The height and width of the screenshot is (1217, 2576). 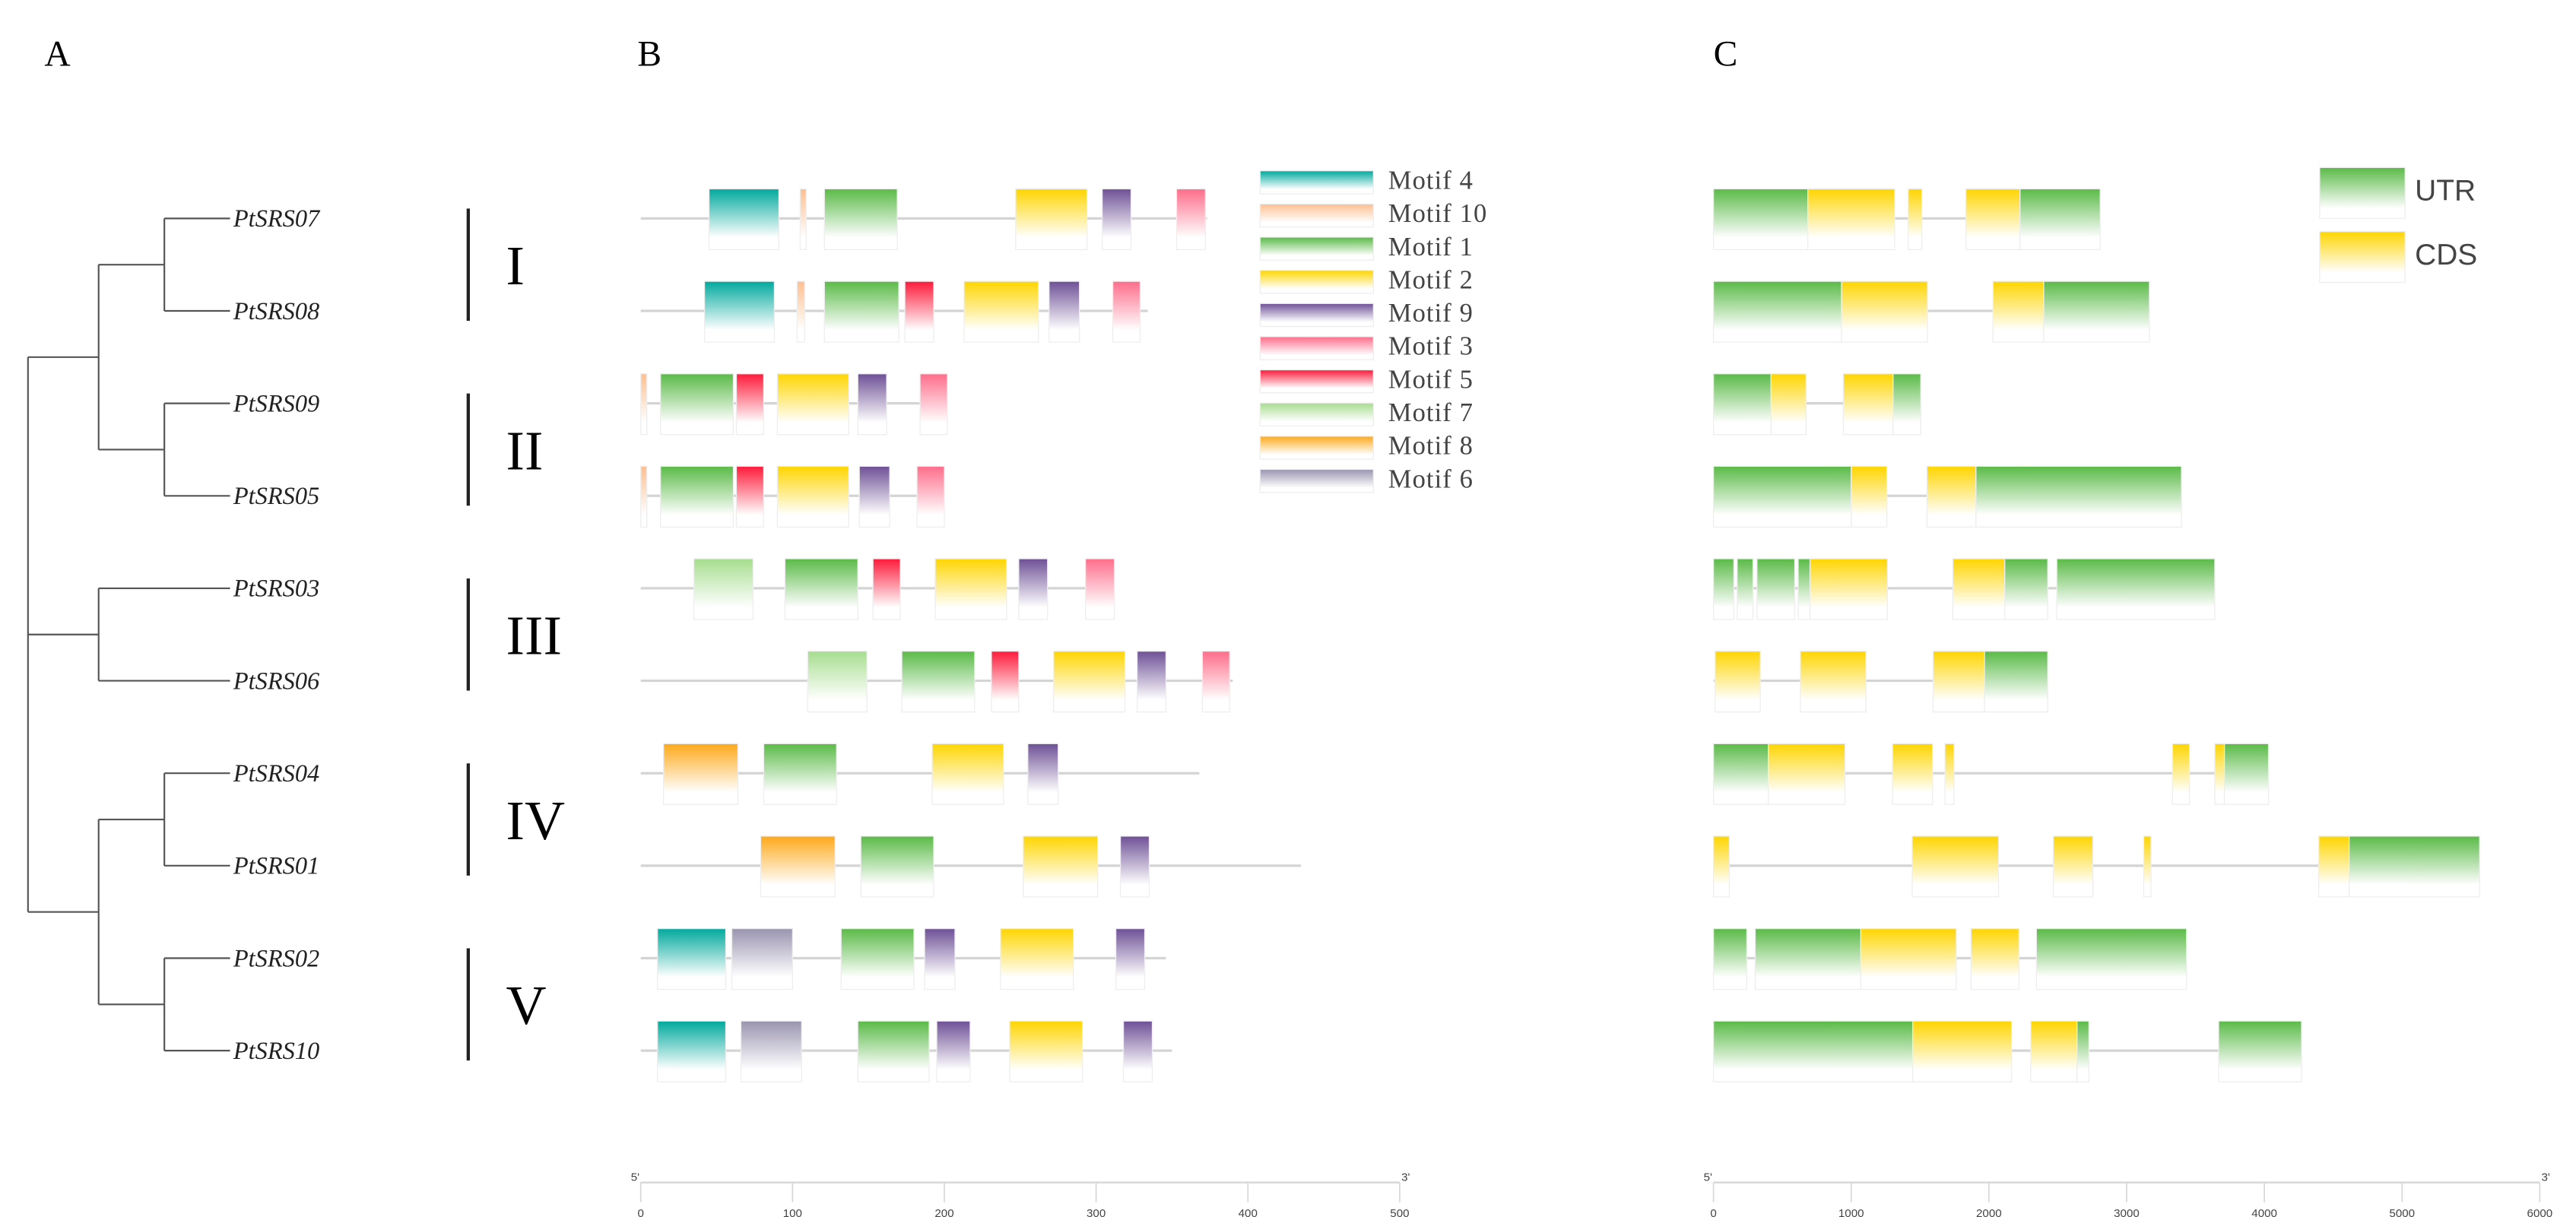 I want to click on axis-tick-label: 1000, so click(x=1851, y=1212).